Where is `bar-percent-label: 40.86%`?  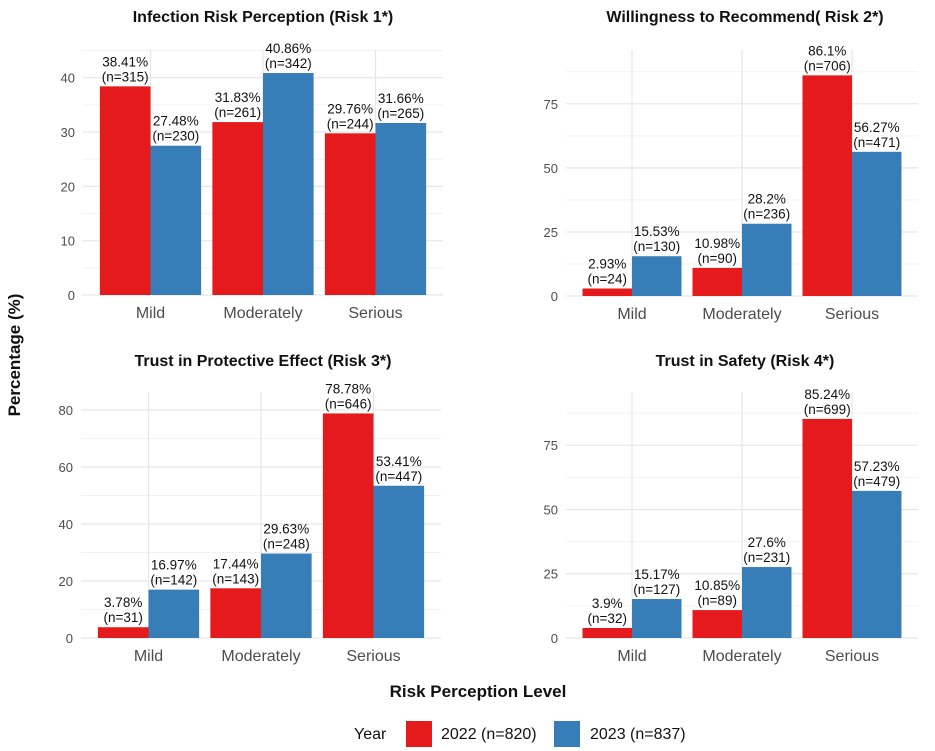 bar-percent-label: 40.86% is located at coordinates (288, 48).